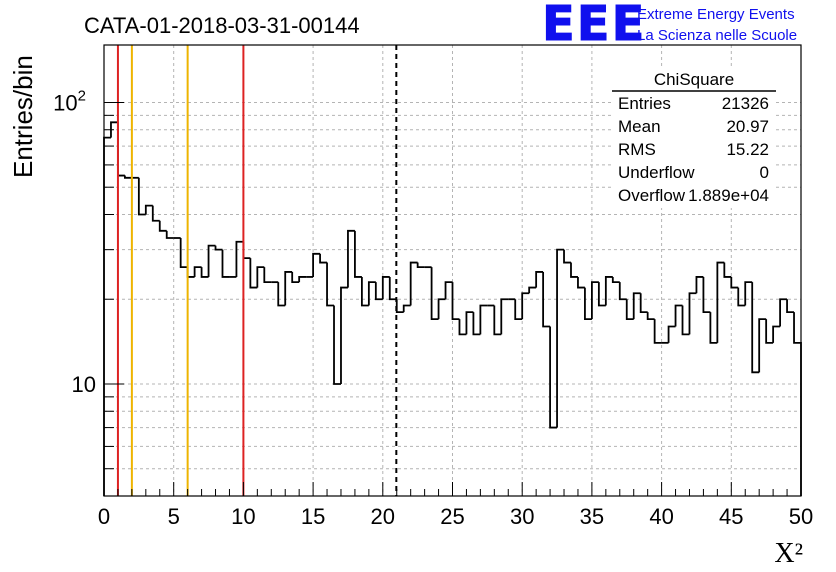  Describe the element at coordinates (69, 101) in the screenshot. I see `y-tick-label: 102` at that location.